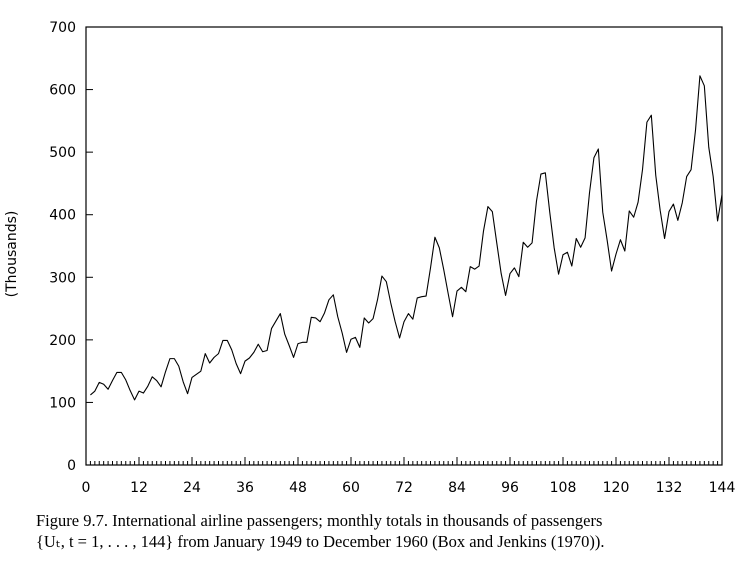  I want to click on x-tick-label: 24, so click(192, 488).